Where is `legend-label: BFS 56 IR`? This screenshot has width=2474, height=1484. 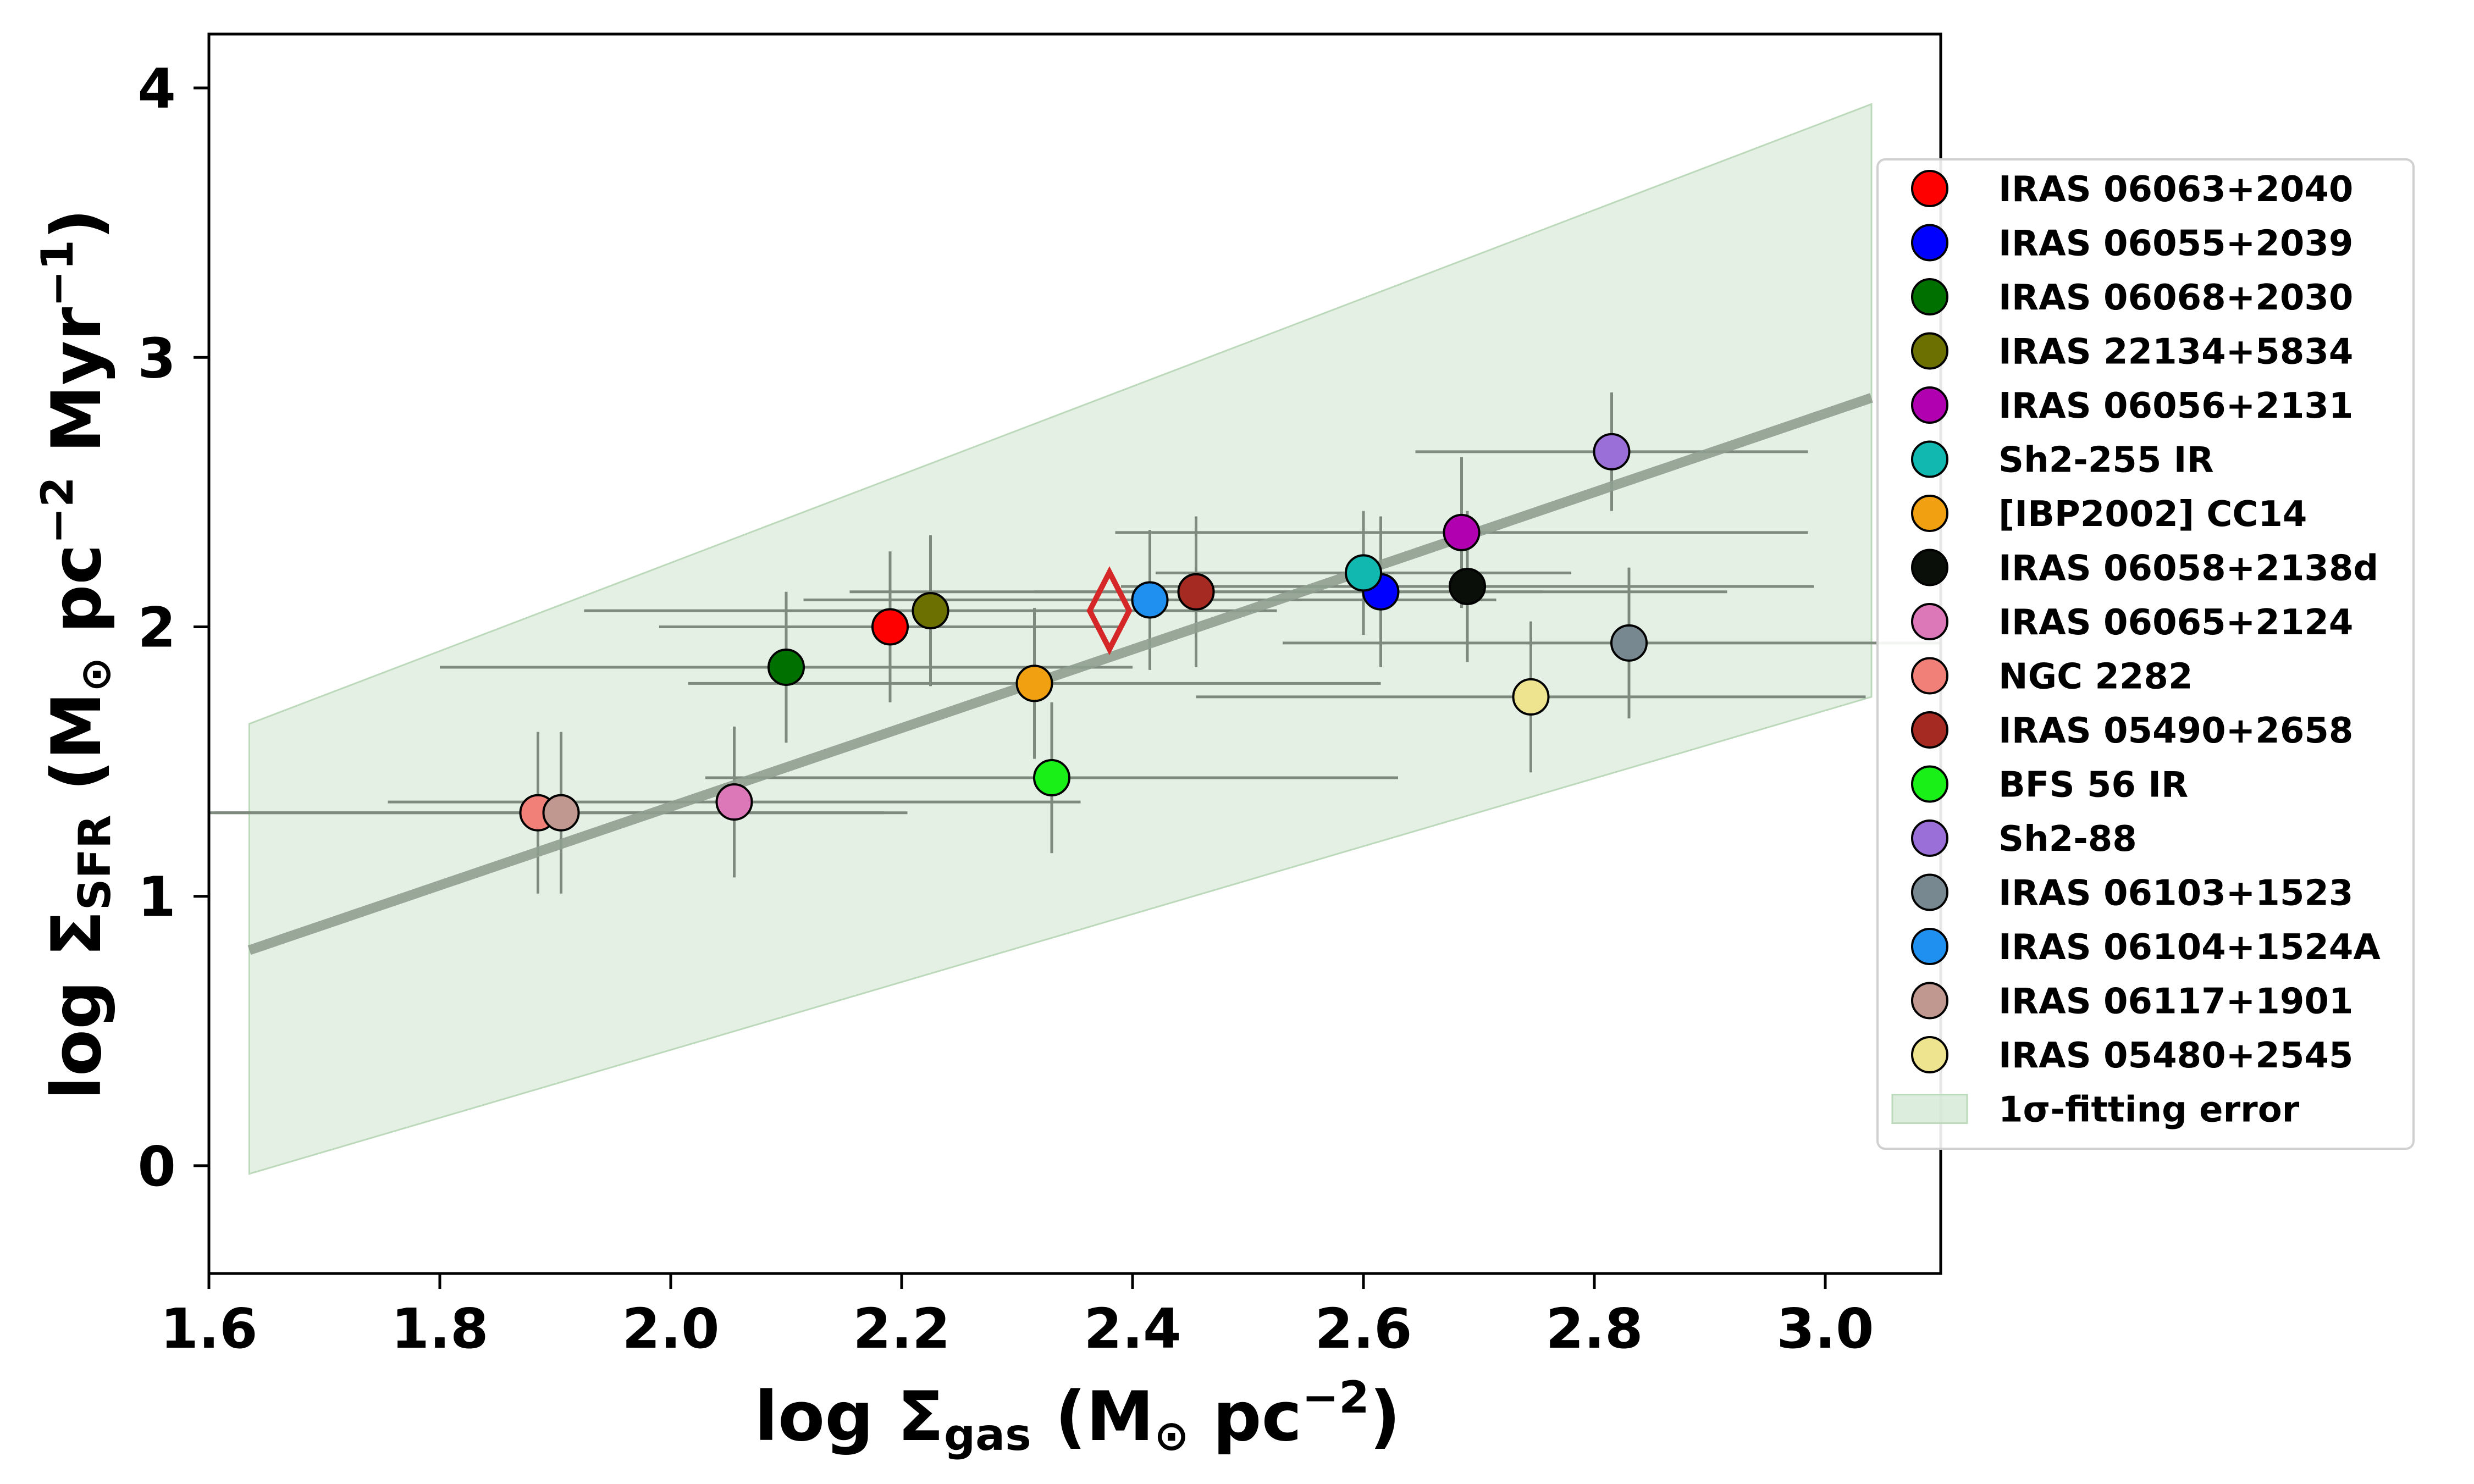 legend-label: BFS 56 IR is located at coordinates (2093, 785).